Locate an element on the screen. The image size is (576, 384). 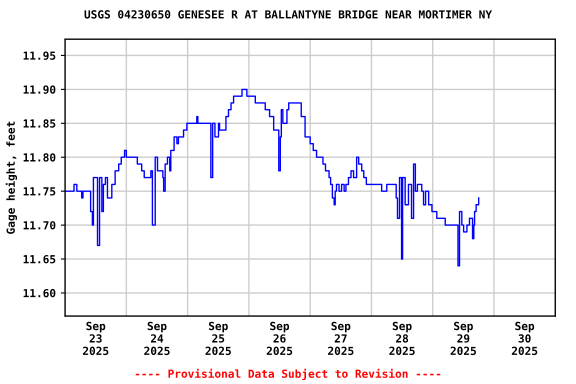
x-tick-label: Sep 26 2025 is located at coordinates (279, 339).